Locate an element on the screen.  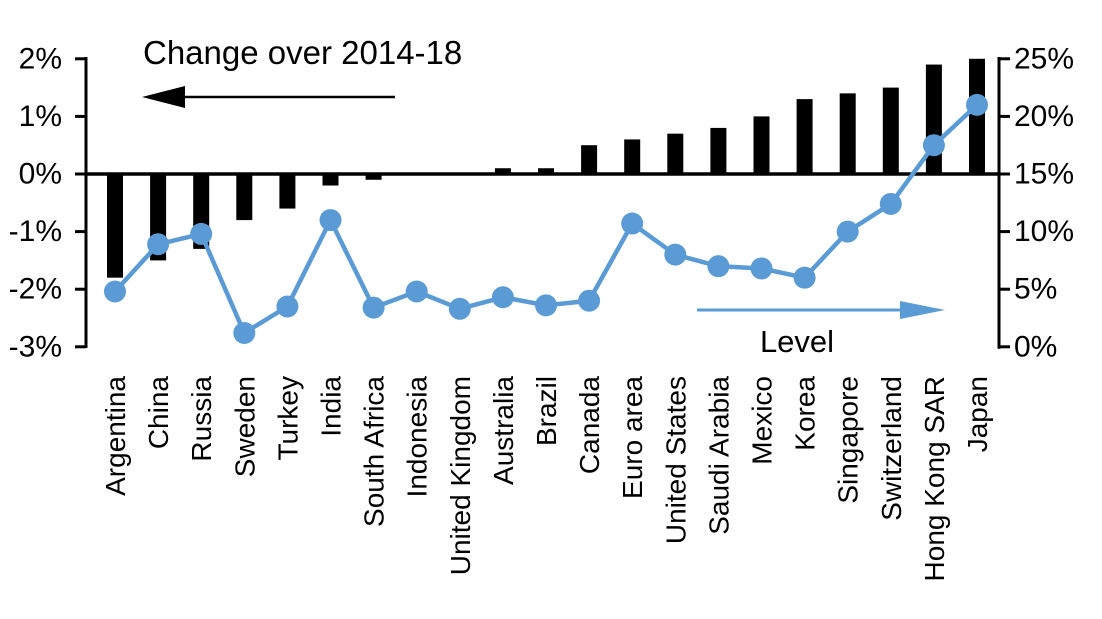
point-india is located at coordinates (330, 220).